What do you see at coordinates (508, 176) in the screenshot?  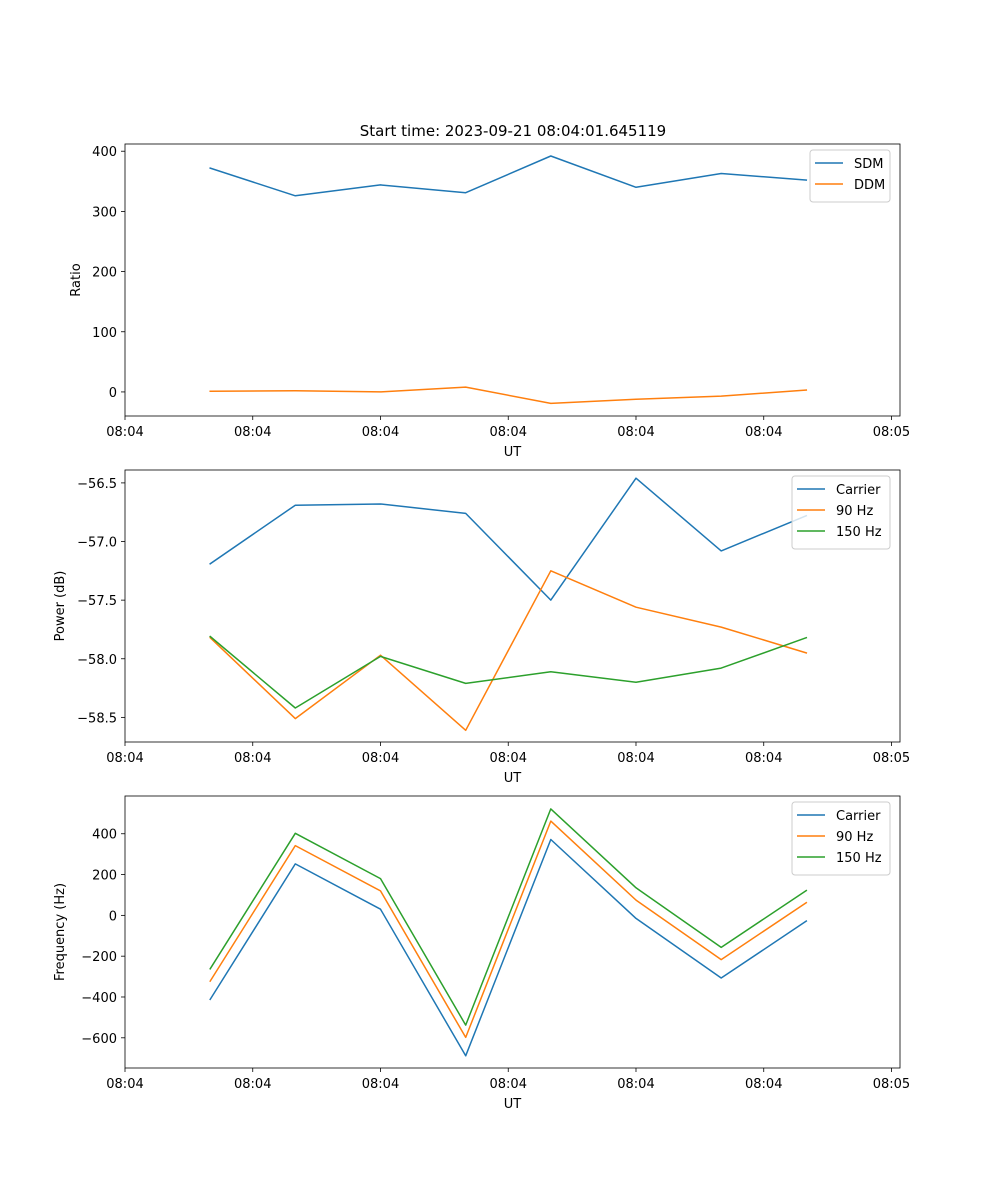 I see `series-line-sdm` at bounding box center [508, 176].